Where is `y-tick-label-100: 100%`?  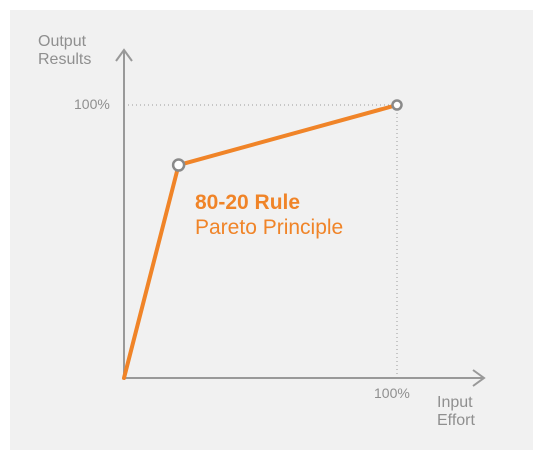
y-tick-label-100: 100% is located at coordinates (92, 104).